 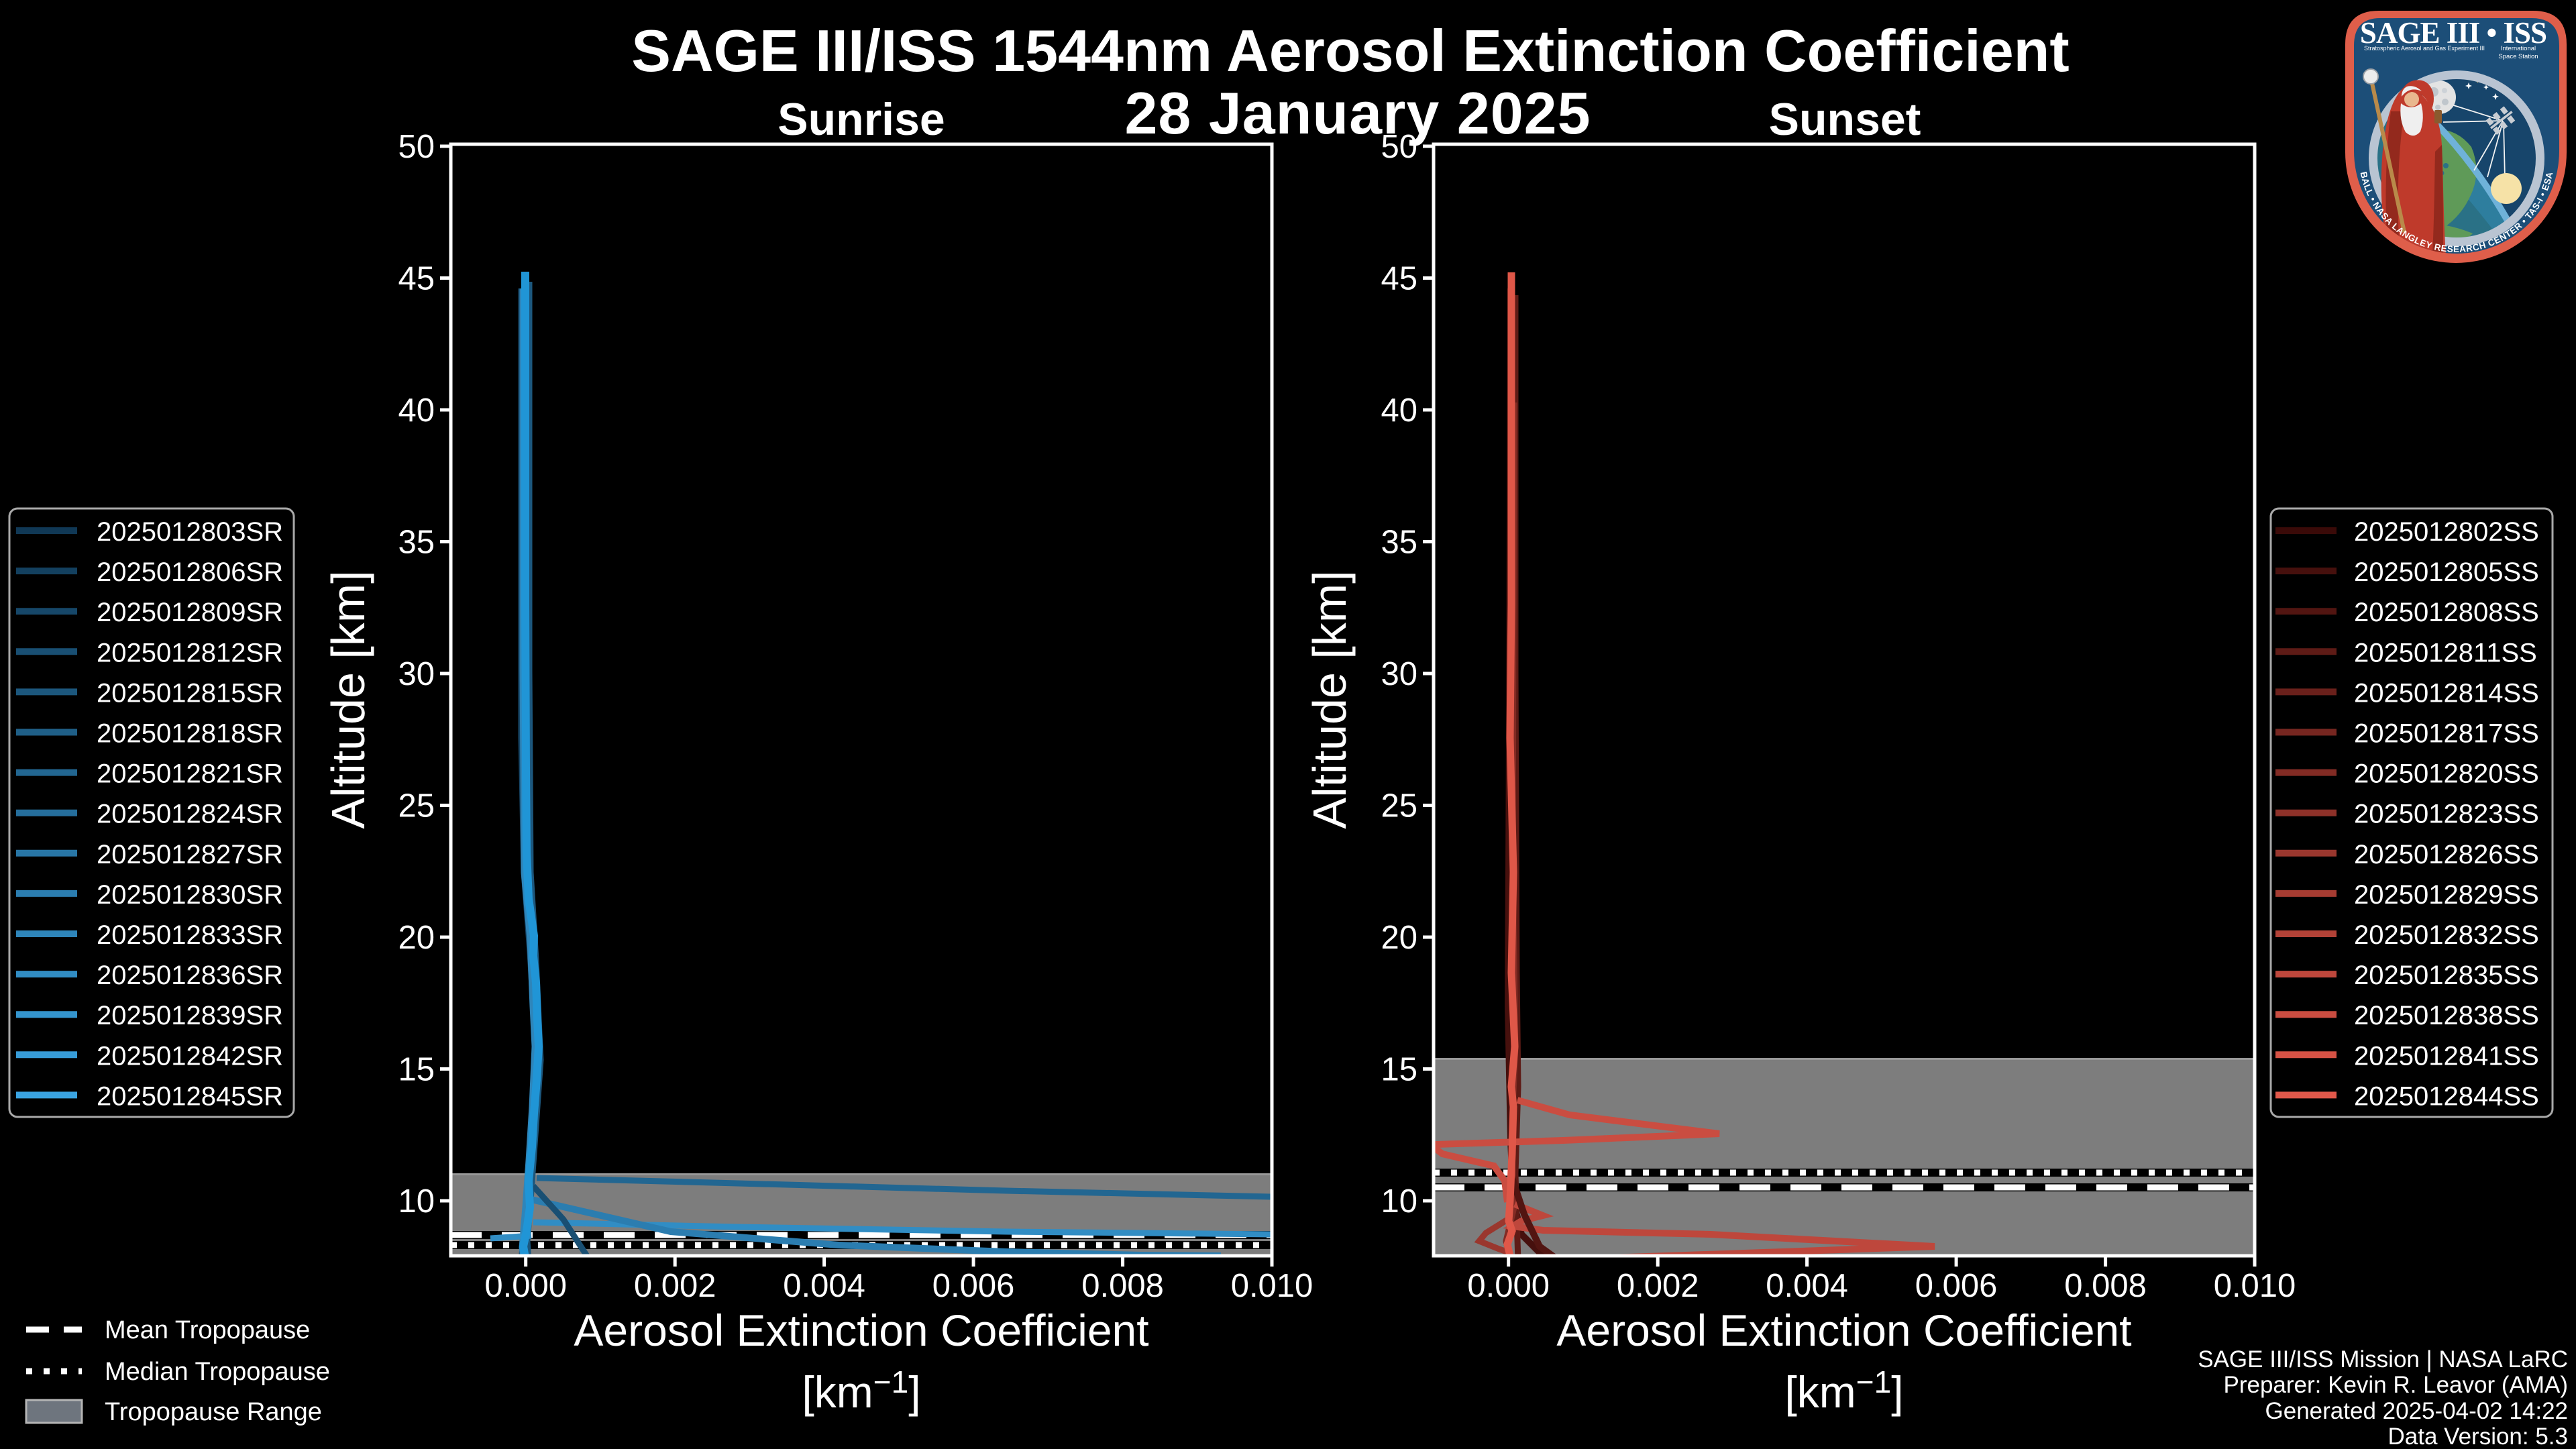 What do you see at coordinates (190, 693) in the screenshot?
I see `svg-text: 2025012815SR` at bounding box center [190, 693].